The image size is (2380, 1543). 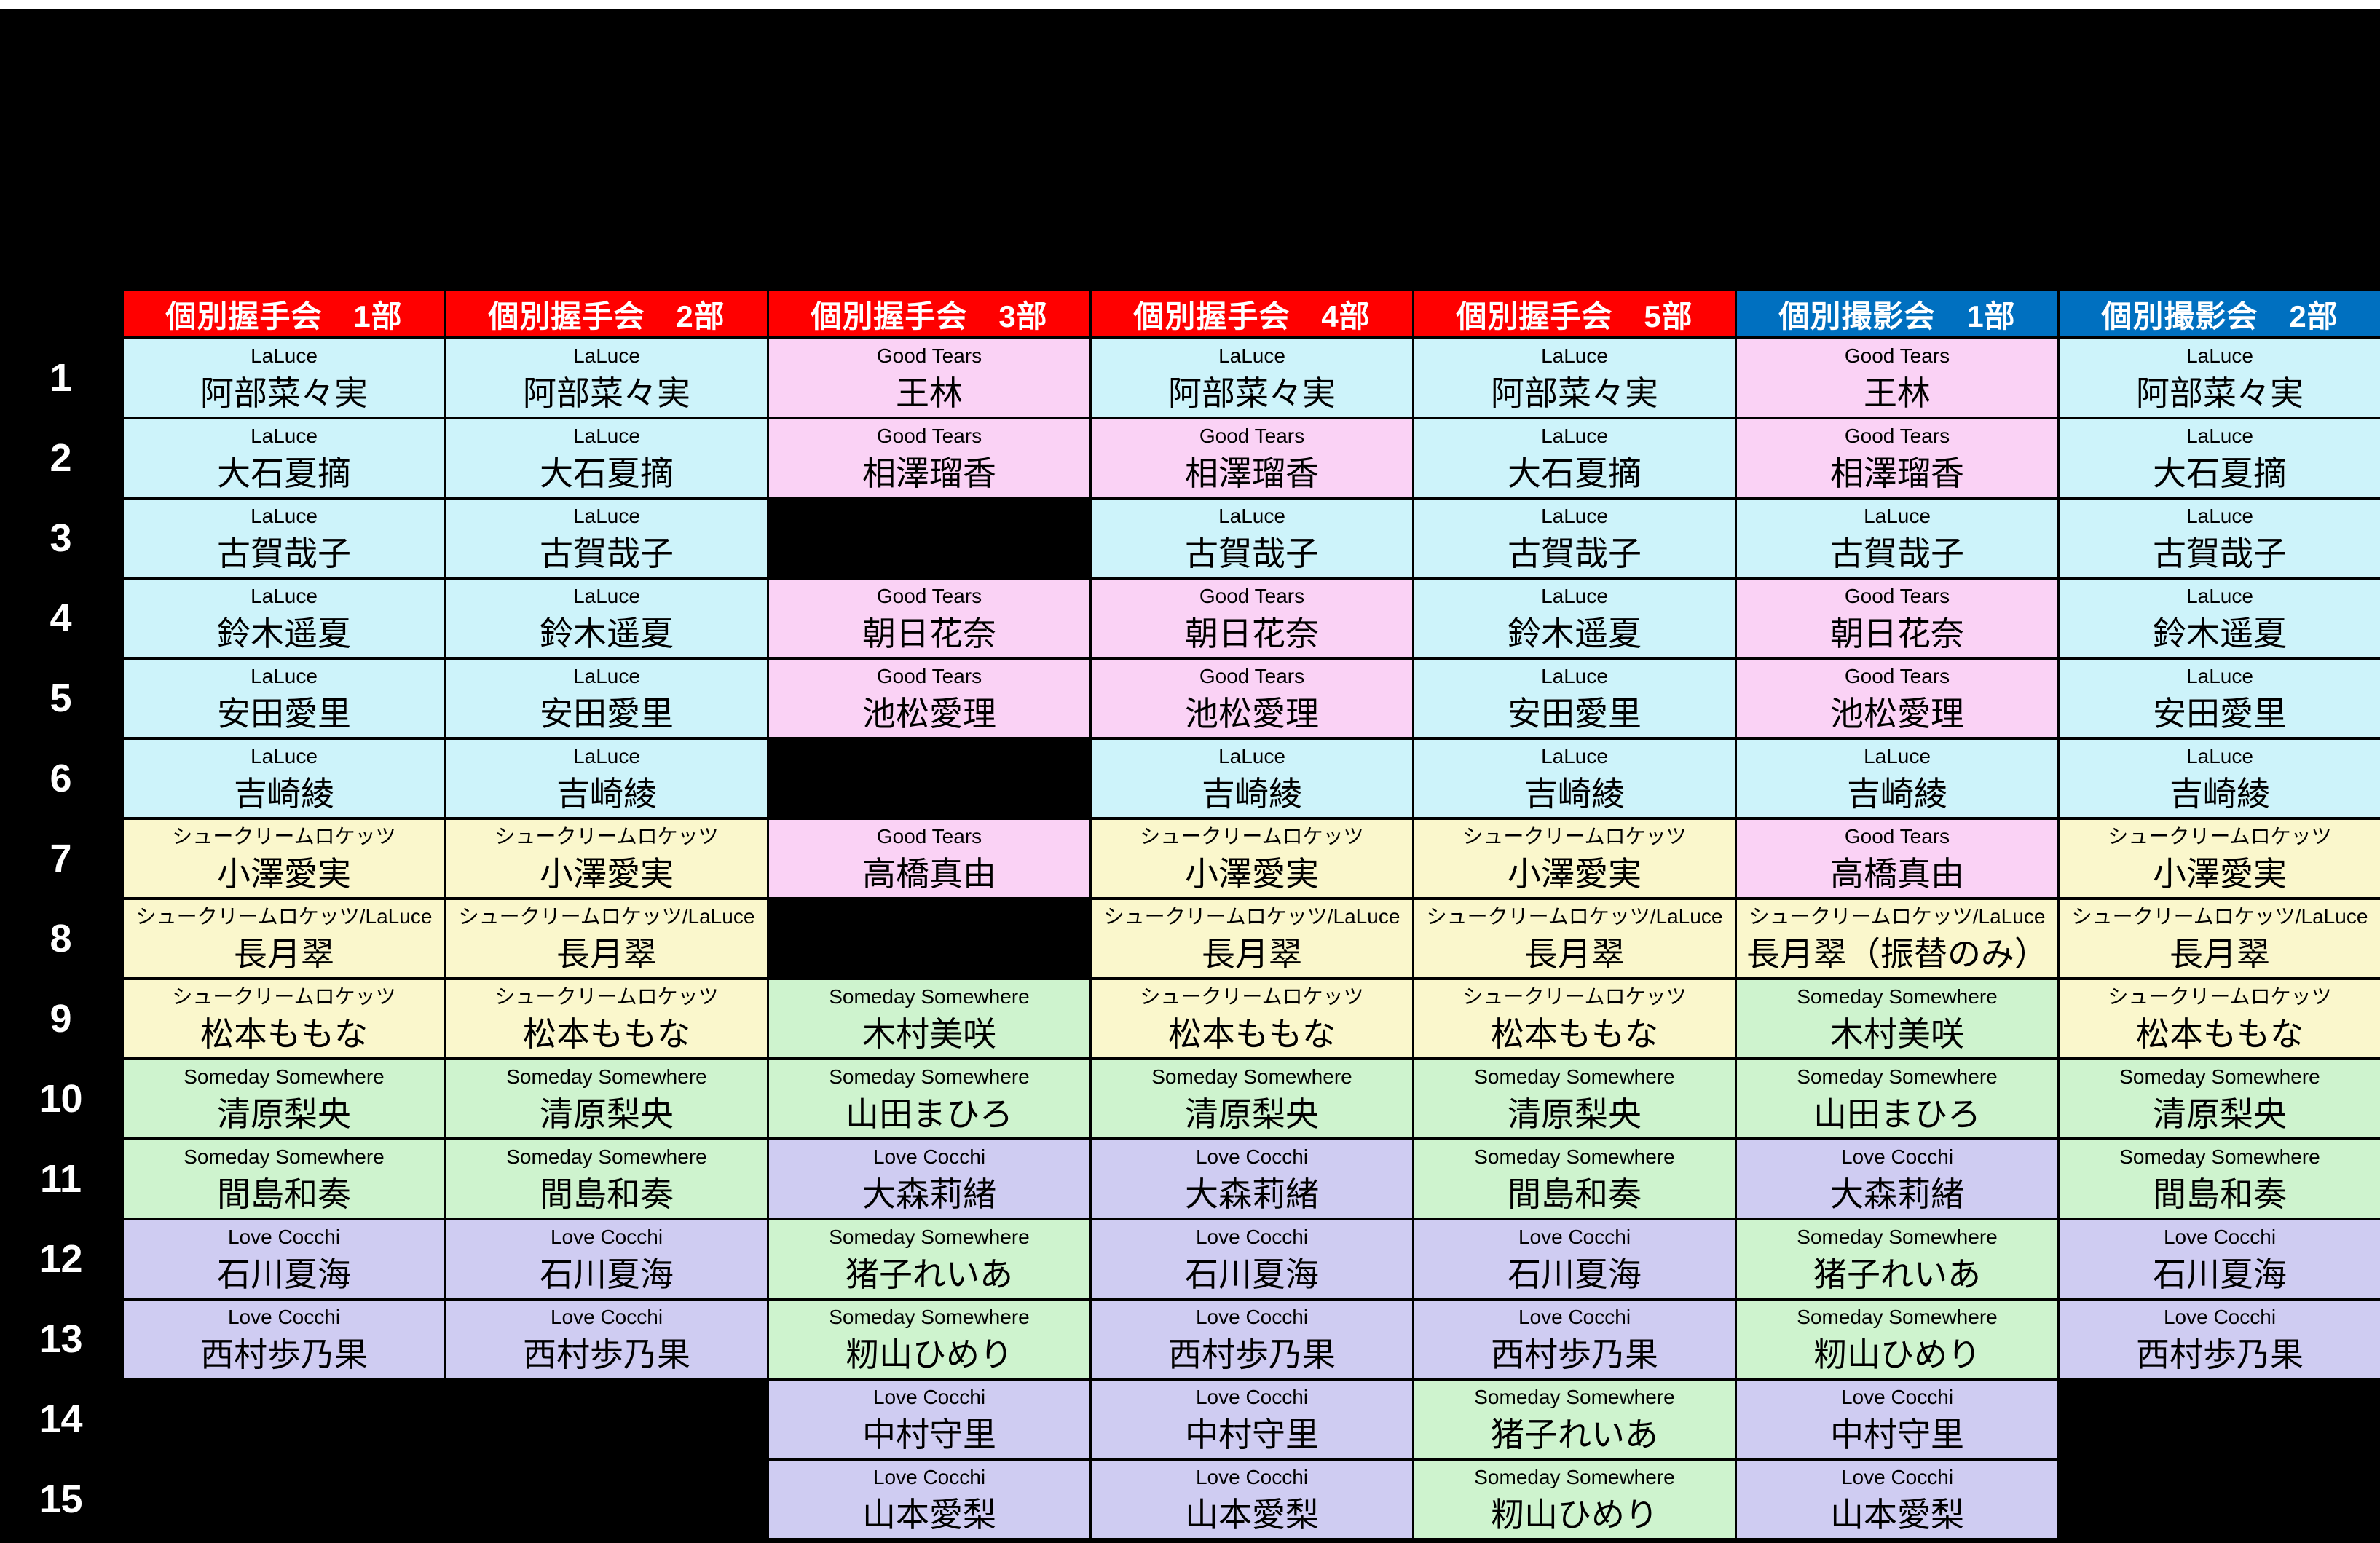 What do you see at coordinates (1574, 698) in the screenshot?
I see `schedule-cell: LaLuce 安田愛里` at bounding box center [1574, 698].